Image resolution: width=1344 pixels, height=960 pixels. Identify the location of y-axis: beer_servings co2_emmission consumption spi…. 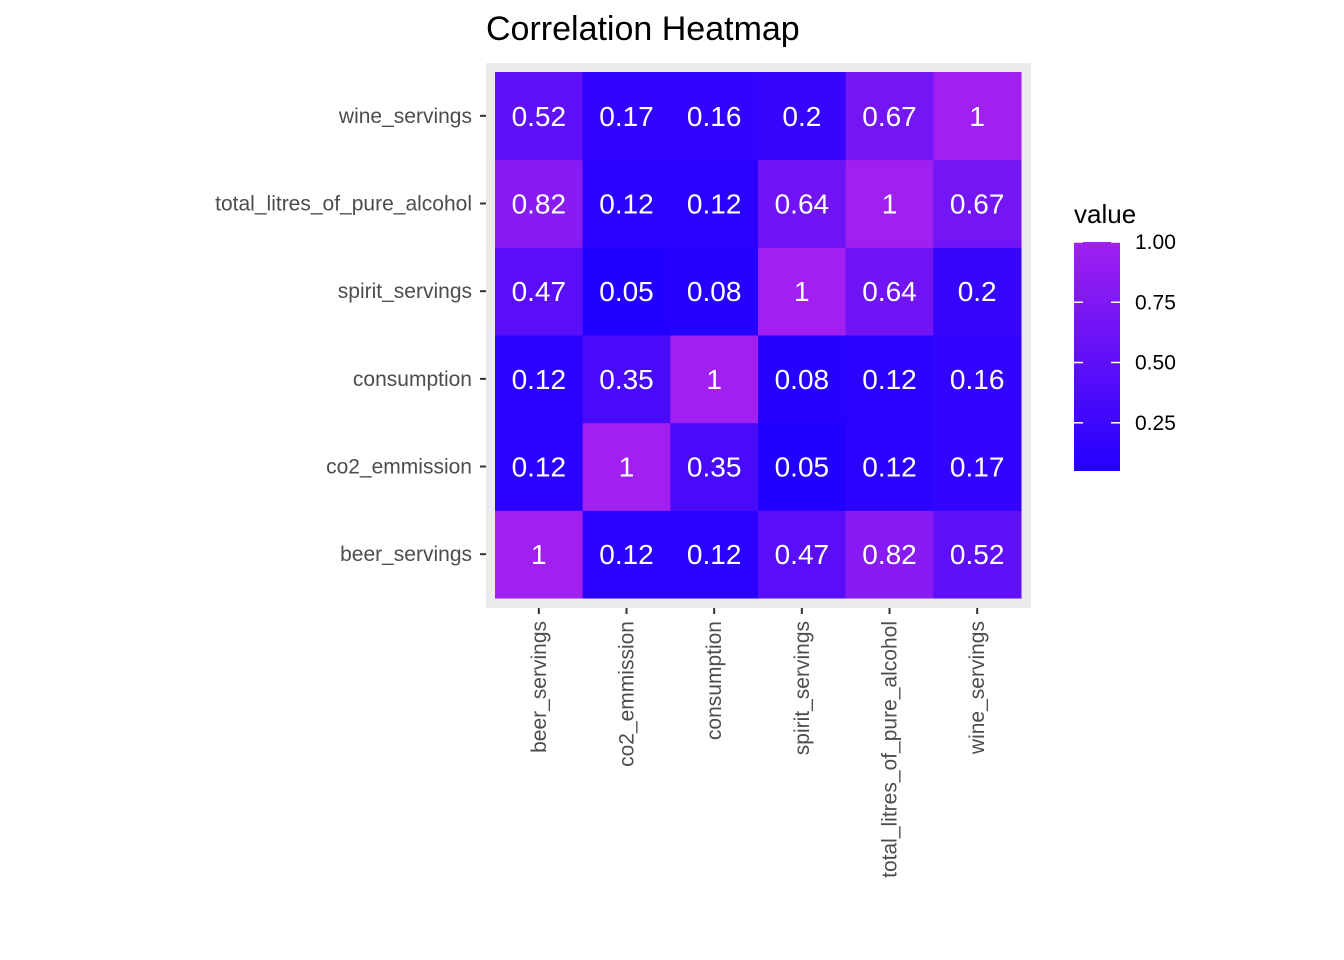
(350, 335).